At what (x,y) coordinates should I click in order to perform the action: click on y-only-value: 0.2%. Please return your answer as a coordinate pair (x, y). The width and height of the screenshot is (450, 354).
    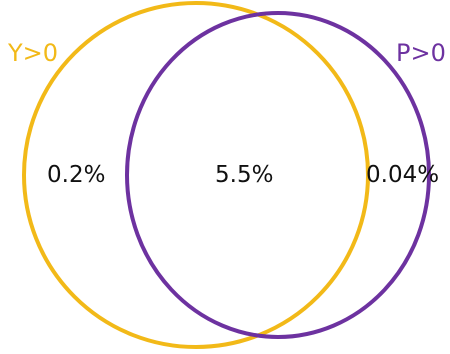
    Looking at the image, I should click on (76, 175).